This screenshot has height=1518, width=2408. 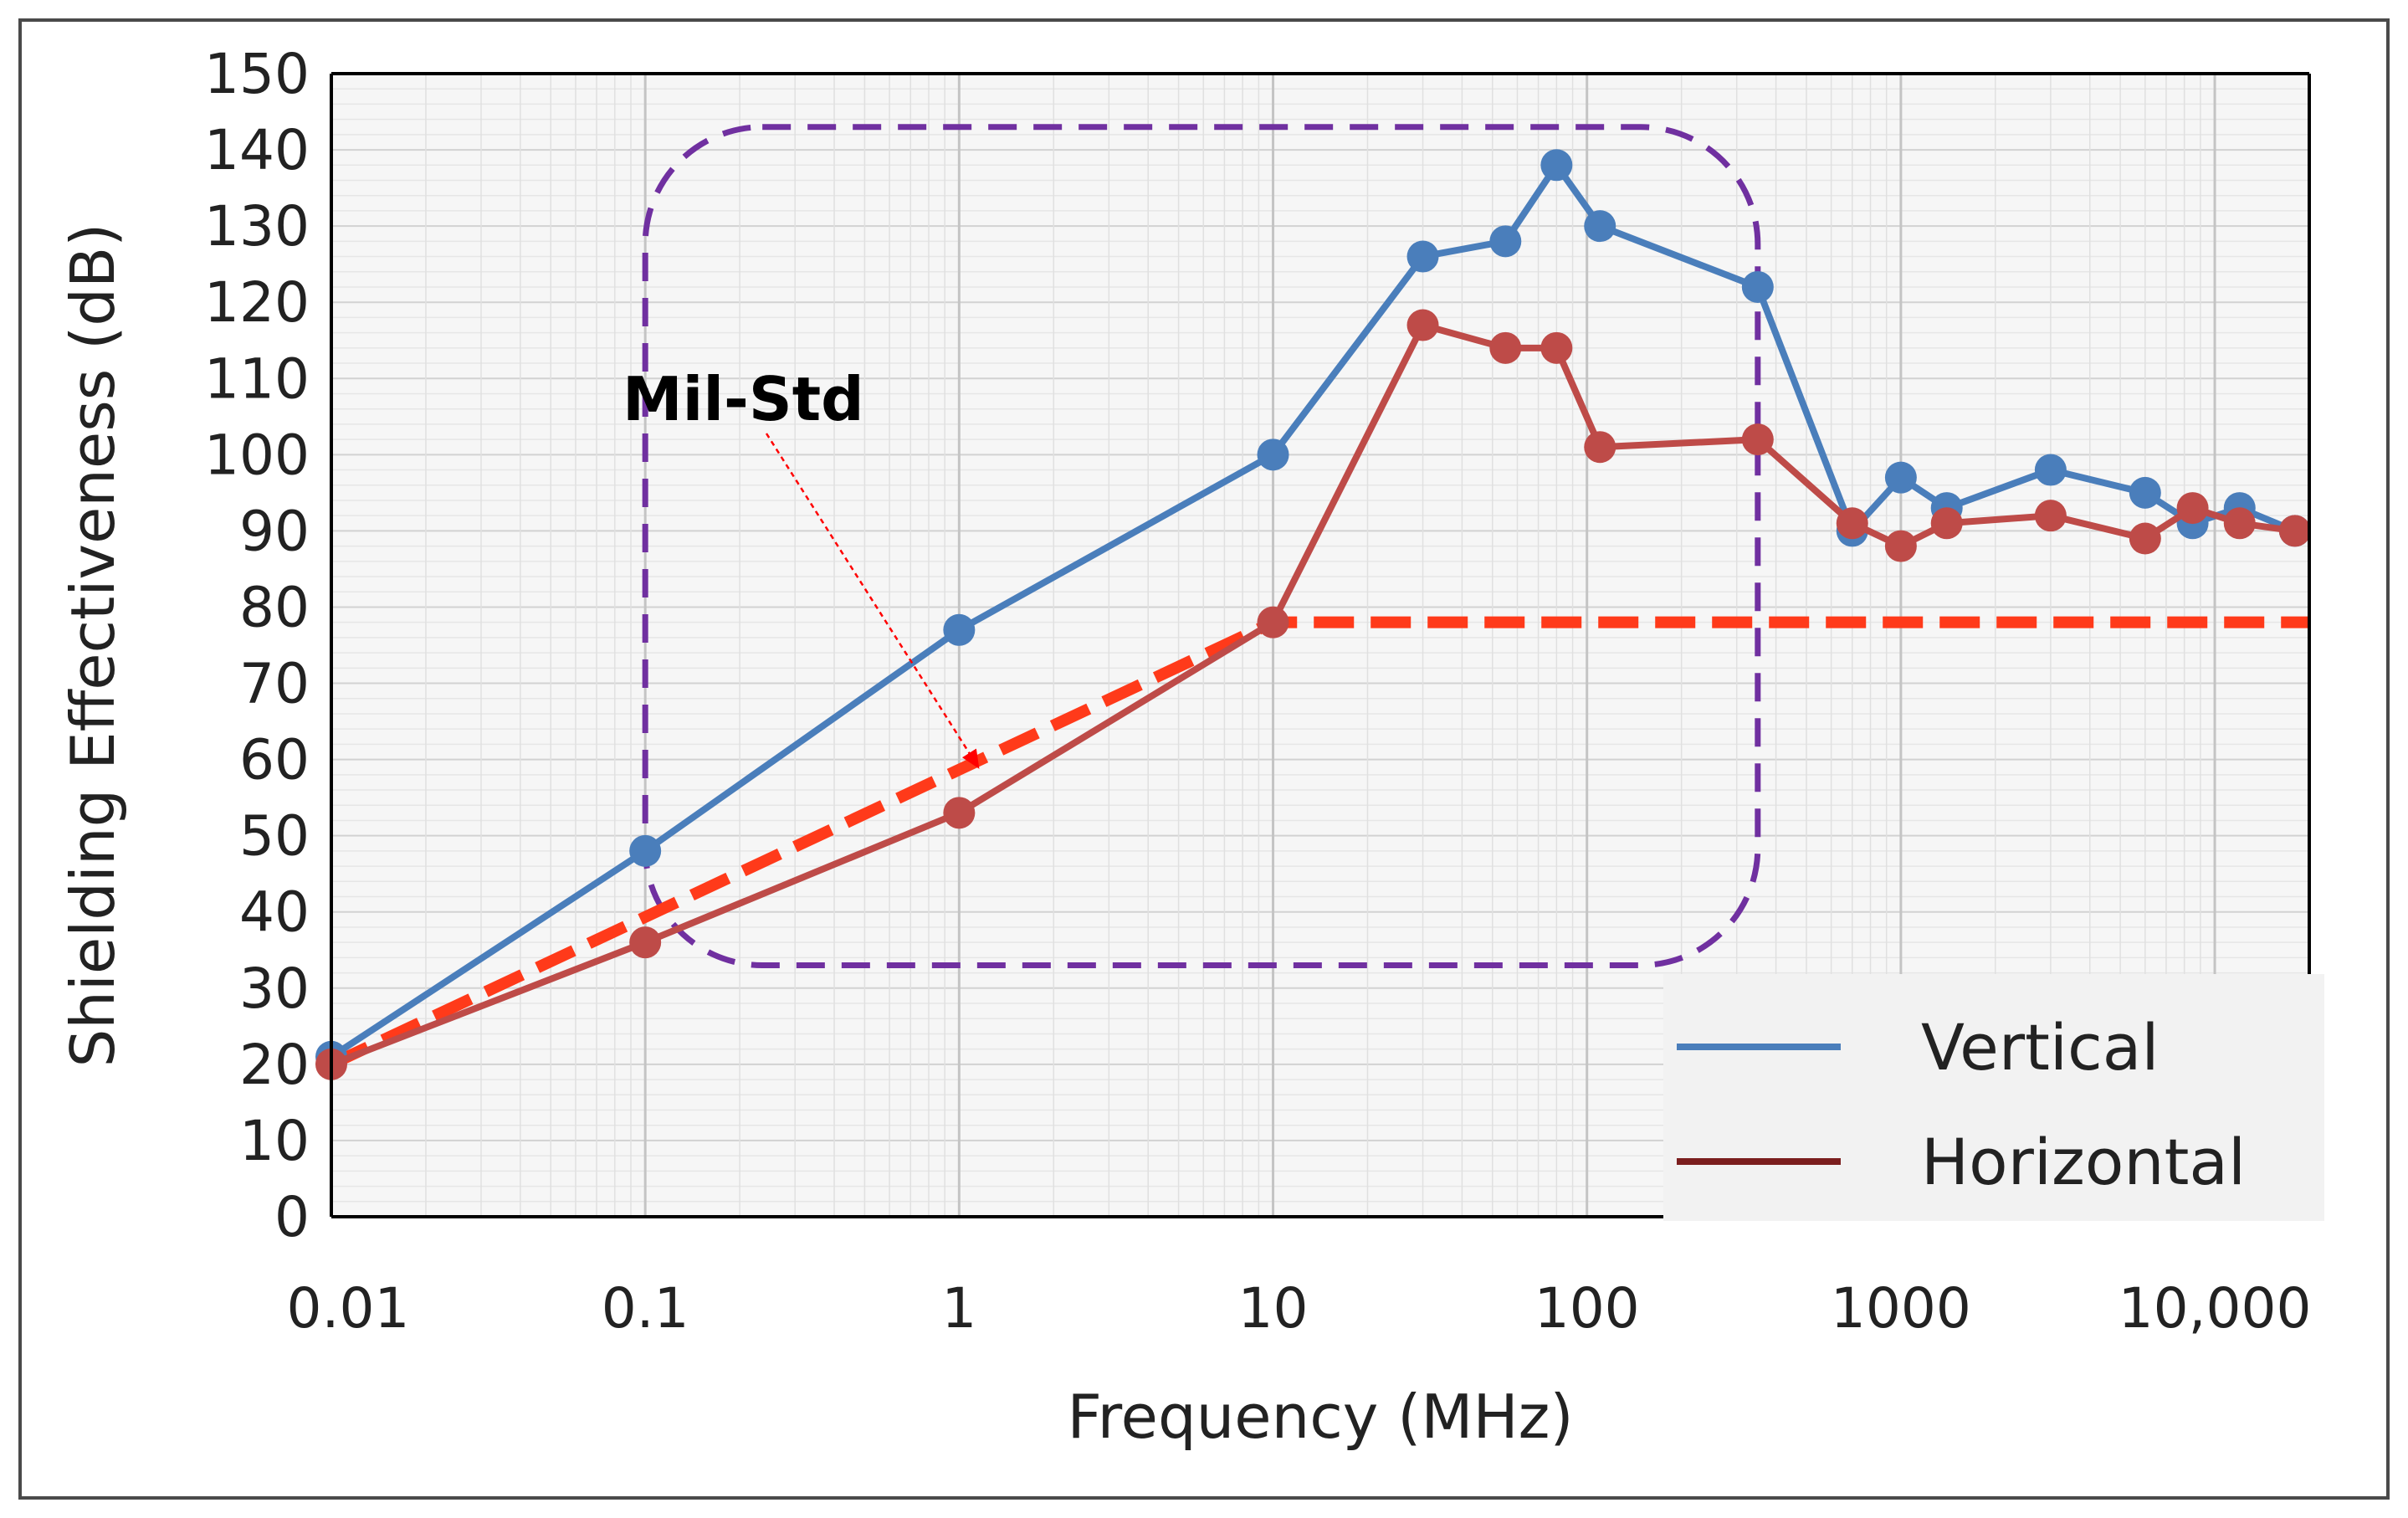 I want to click on legend: Vertical Horizontal, so click(x=1993, y=1097).